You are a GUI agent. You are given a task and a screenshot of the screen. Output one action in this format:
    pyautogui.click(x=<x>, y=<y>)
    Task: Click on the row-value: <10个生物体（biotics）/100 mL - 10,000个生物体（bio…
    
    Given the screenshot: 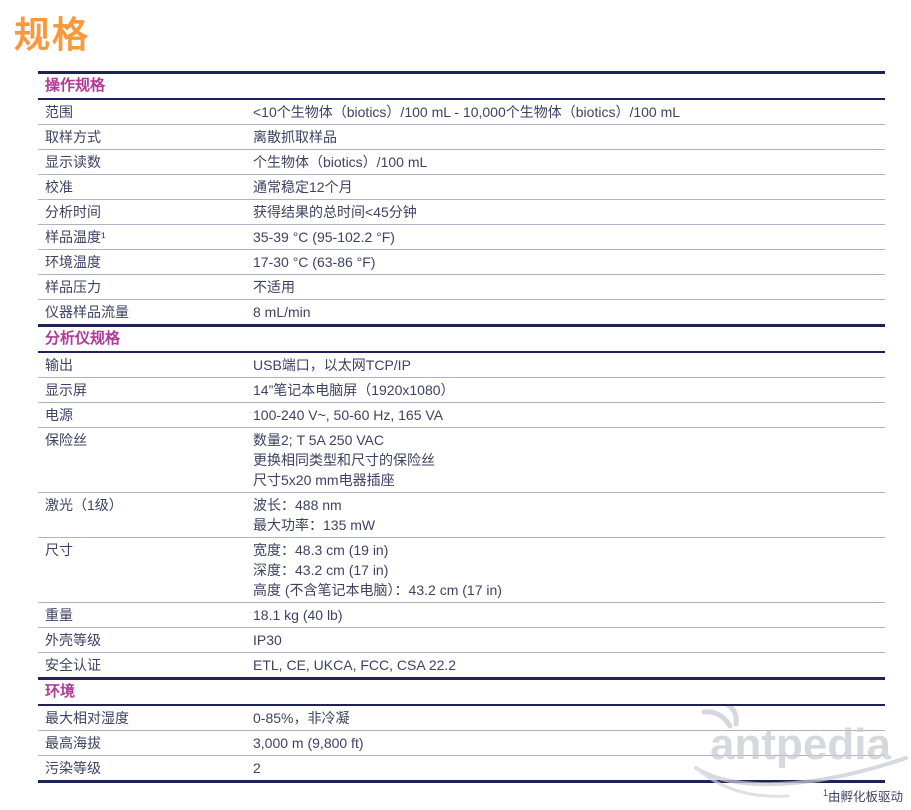 What is the action you would take?
    pyautogui.click(x=569, y=112)
    